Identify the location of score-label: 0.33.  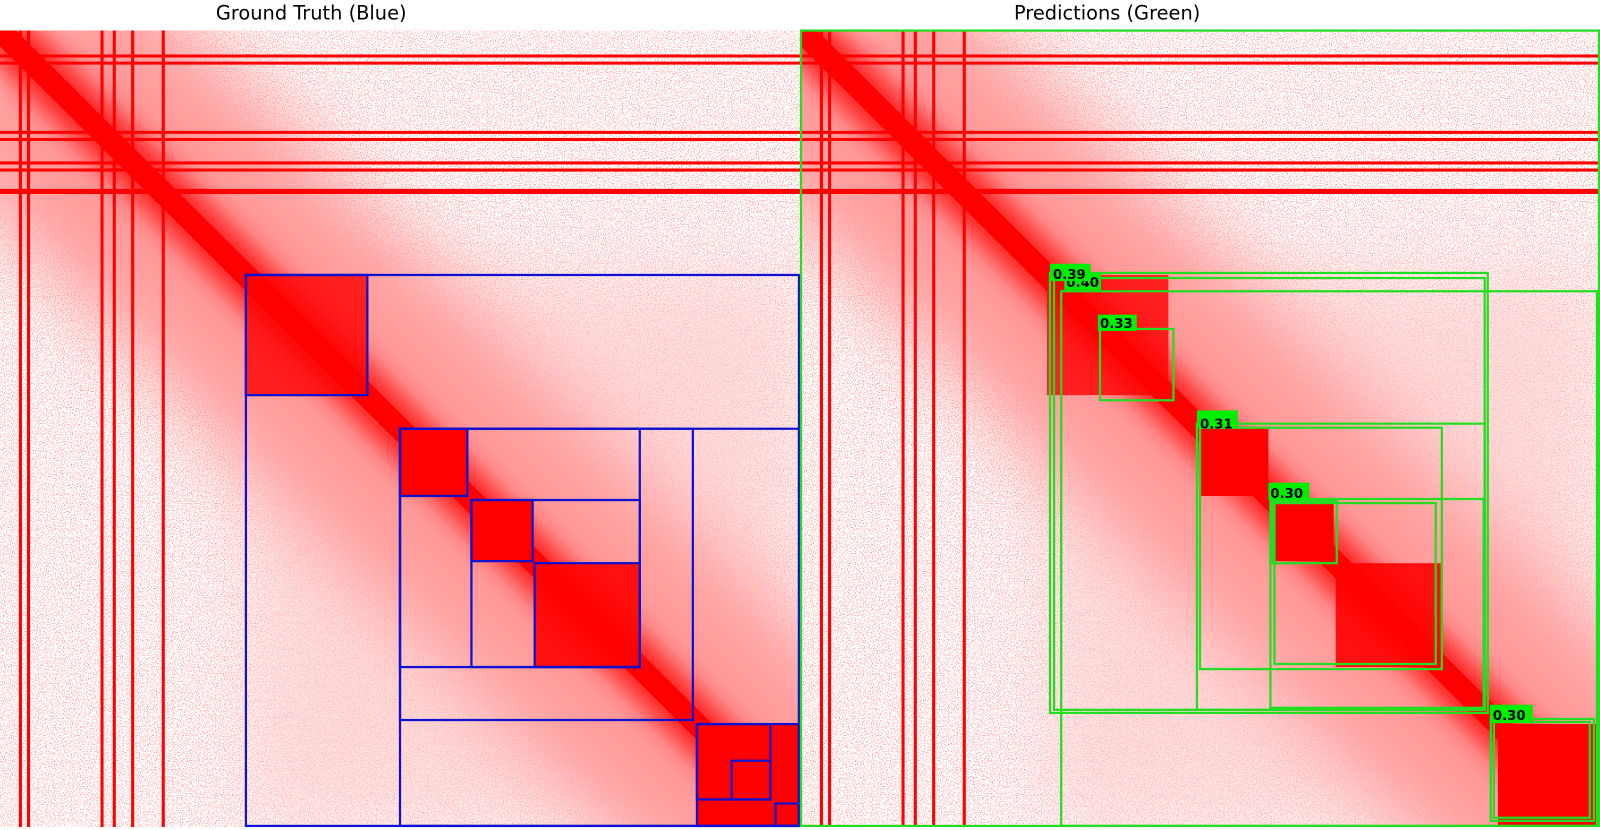
(1116, 324).